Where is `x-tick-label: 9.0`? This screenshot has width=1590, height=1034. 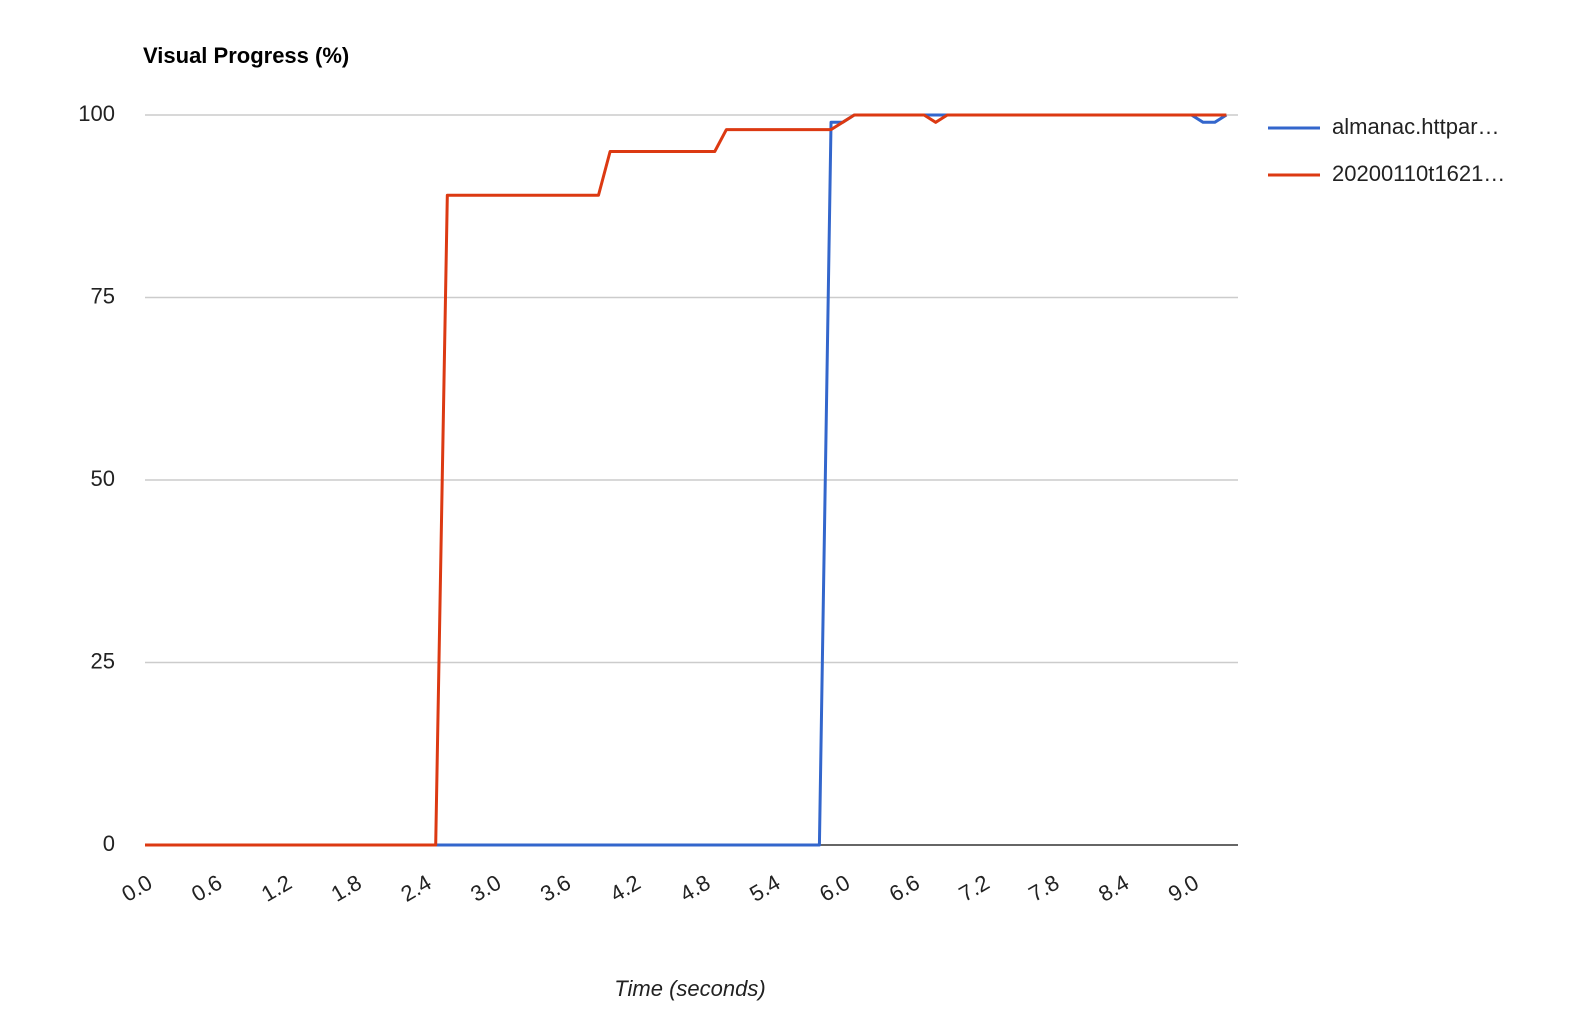 x-tick-label: 9.0 is located at coordinates (1183, 888).